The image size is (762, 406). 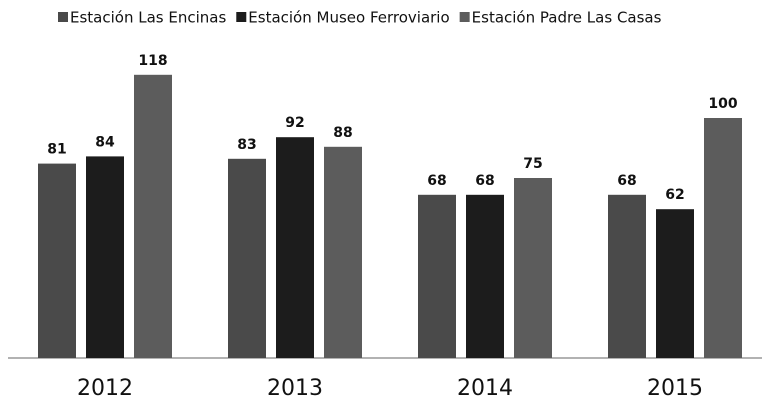 What do you see at coordinates (675, 388) in the screenshot?
I see `x-tick-label: 2015` at bounding box center [675, 388].